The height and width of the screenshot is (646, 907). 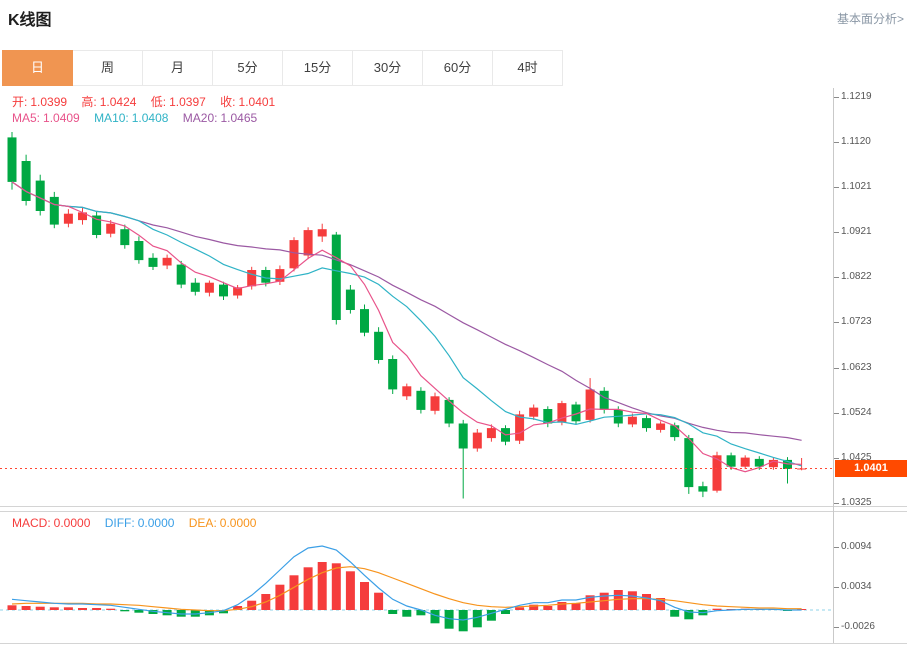 I want to click on y-axis-label: 1.0524, so click(x=856, y=412).